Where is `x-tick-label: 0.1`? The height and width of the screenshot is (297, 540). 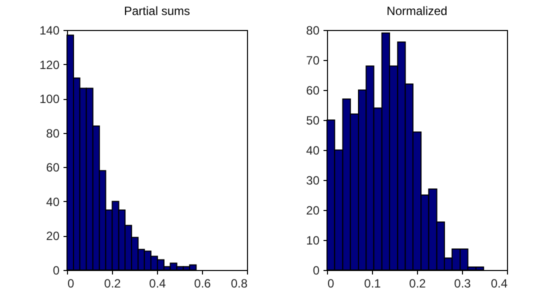 x-tick-label: 0.1 is located at coordinates (373, 283).